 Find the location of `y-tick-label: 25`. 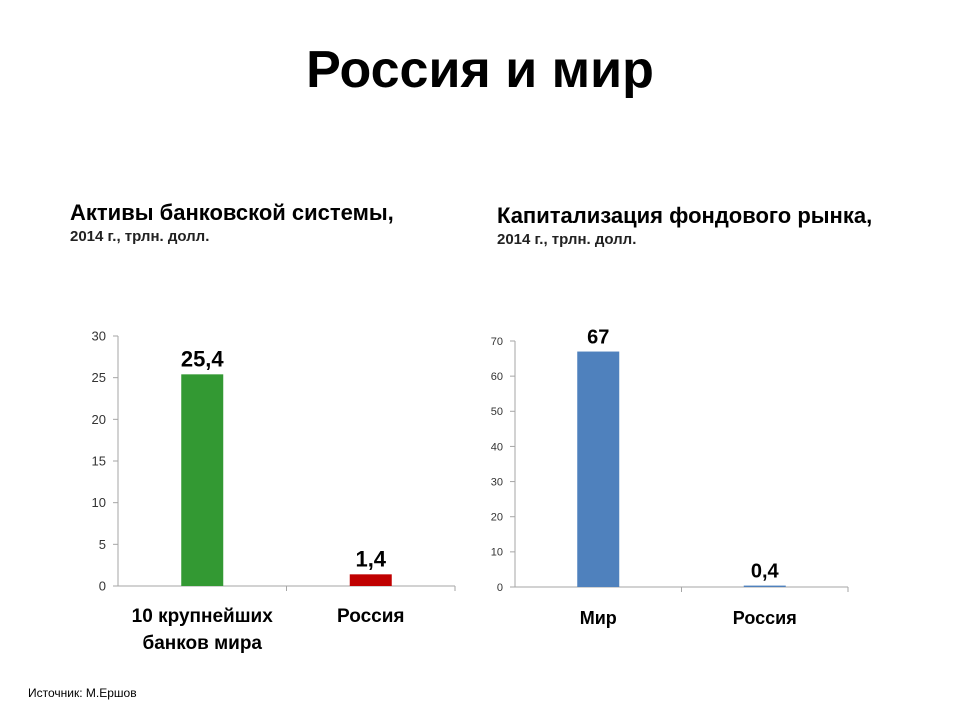

y-tick-label: 25 is located at coordinates (99, 377).